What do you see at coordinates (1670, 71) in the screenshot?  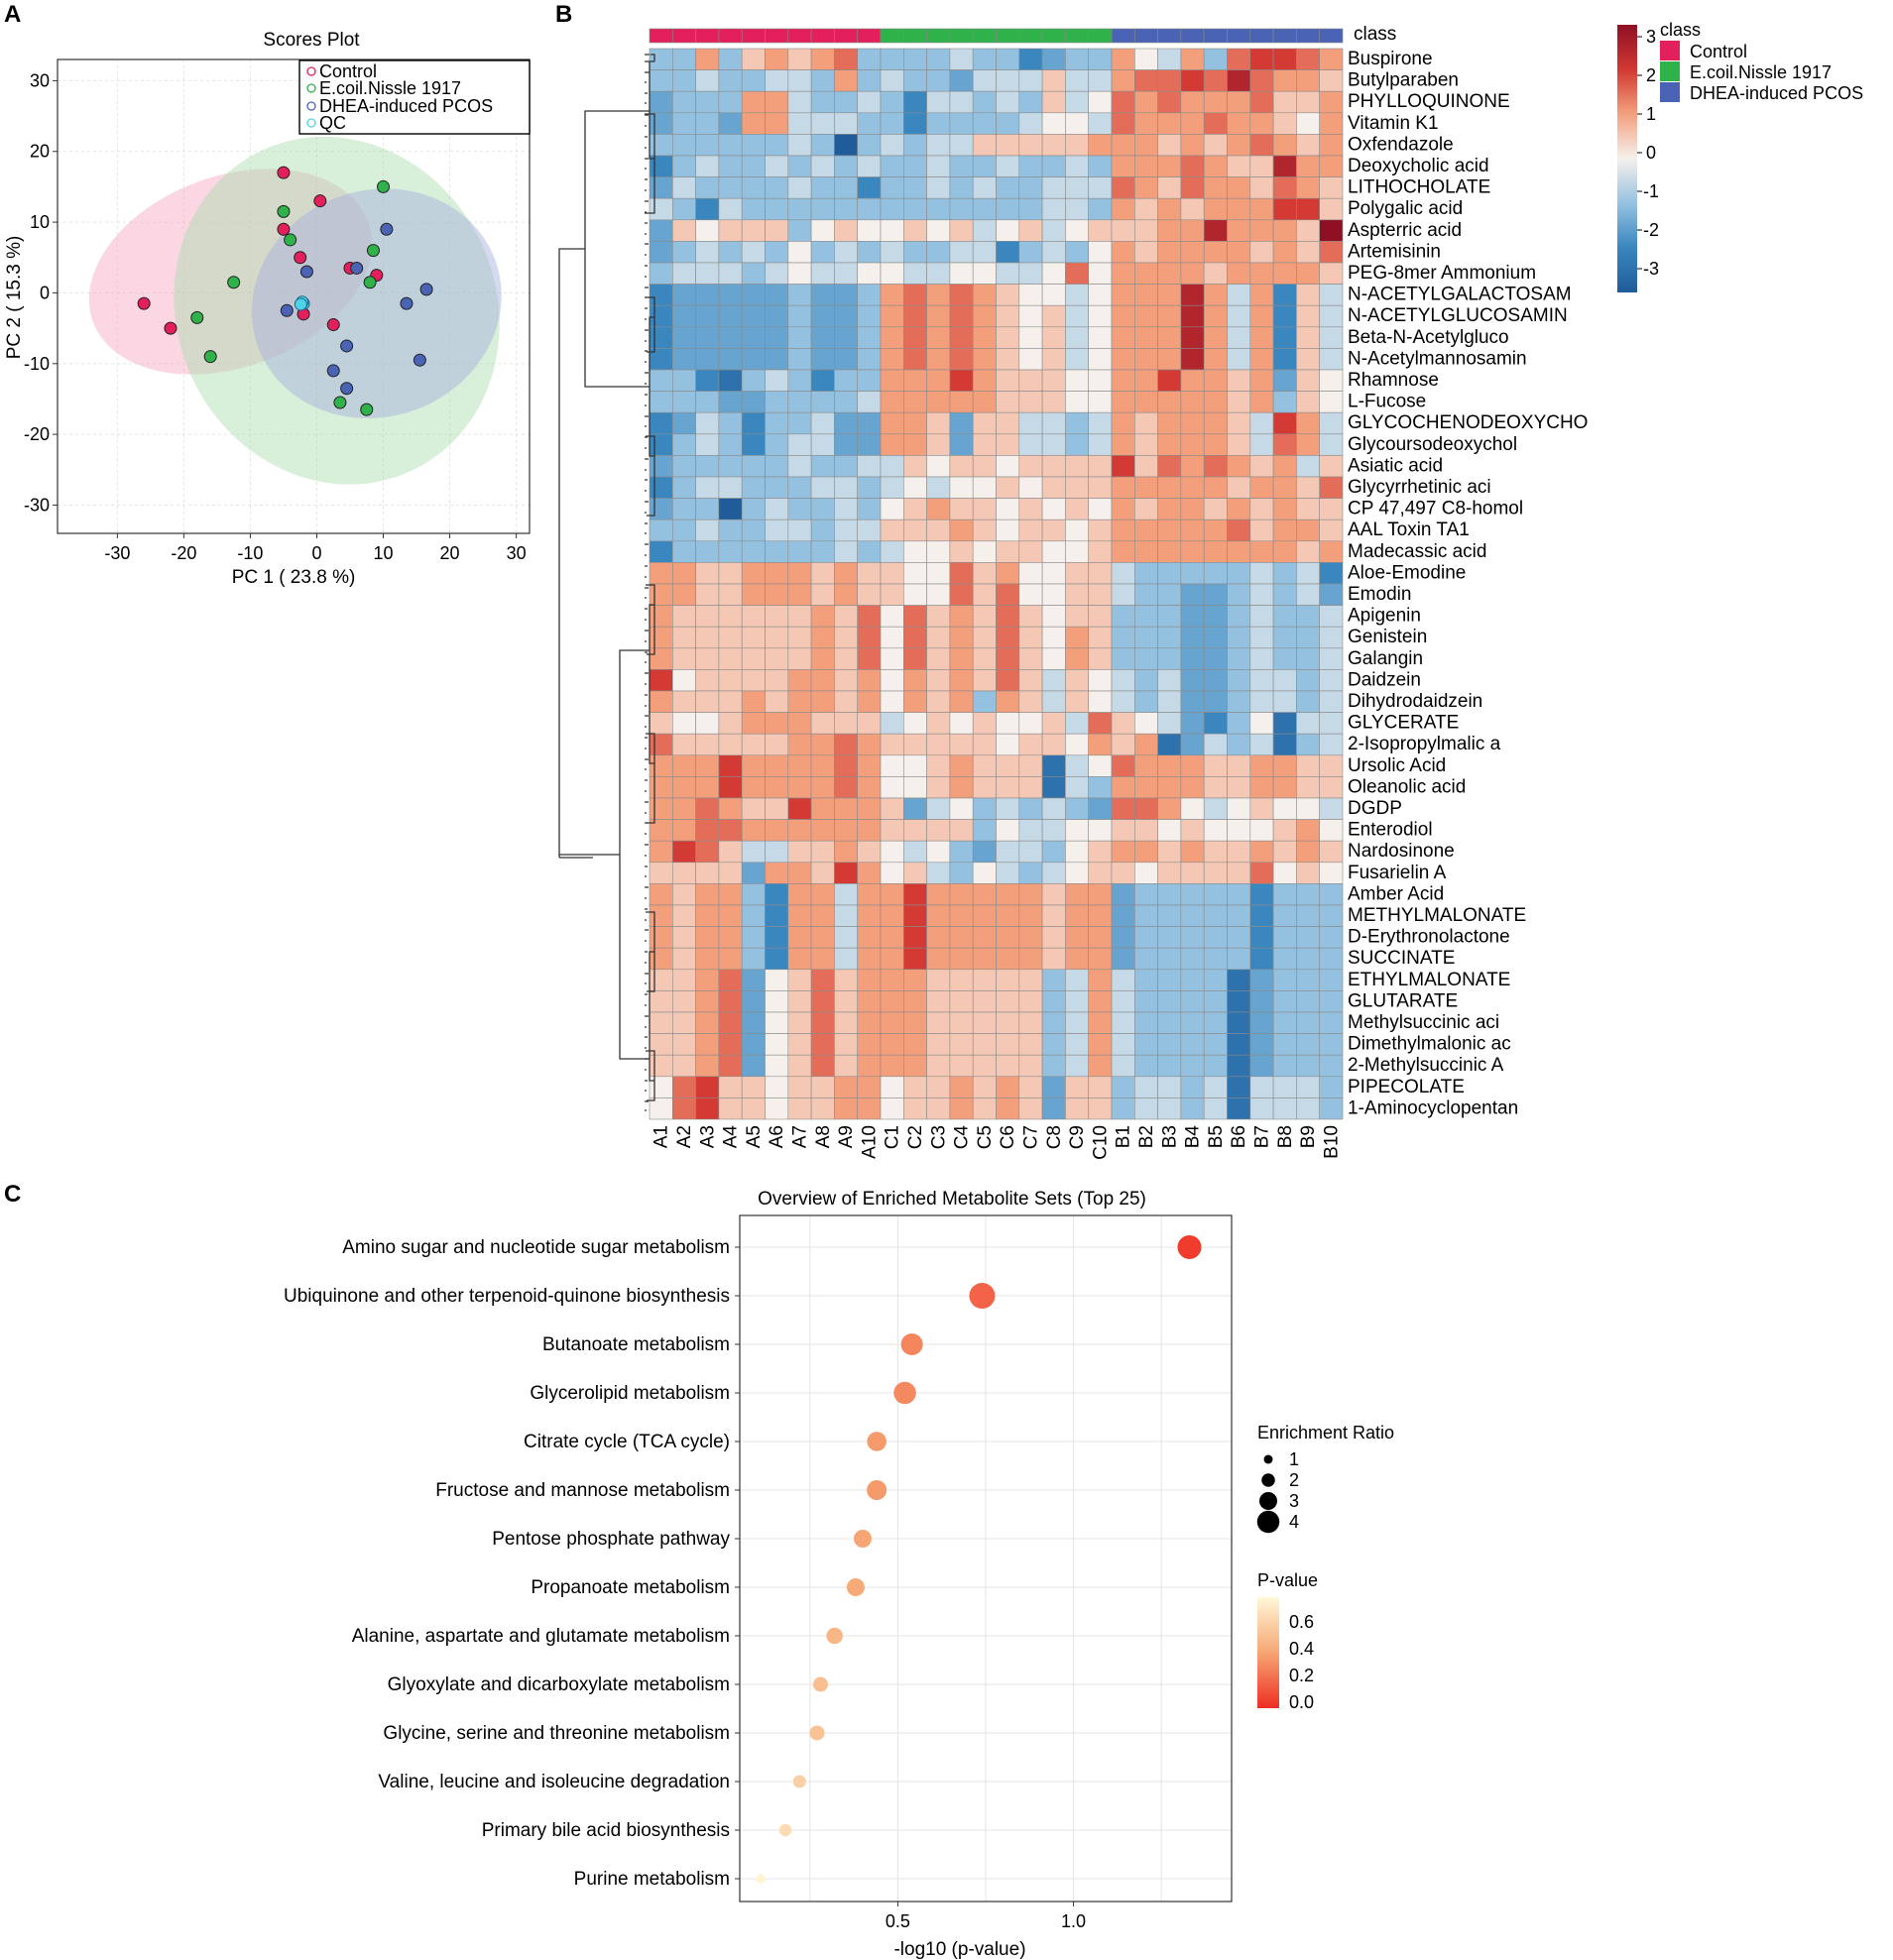 I see `class-legend-ecn-swatch` at bounding box center [1670, 71].